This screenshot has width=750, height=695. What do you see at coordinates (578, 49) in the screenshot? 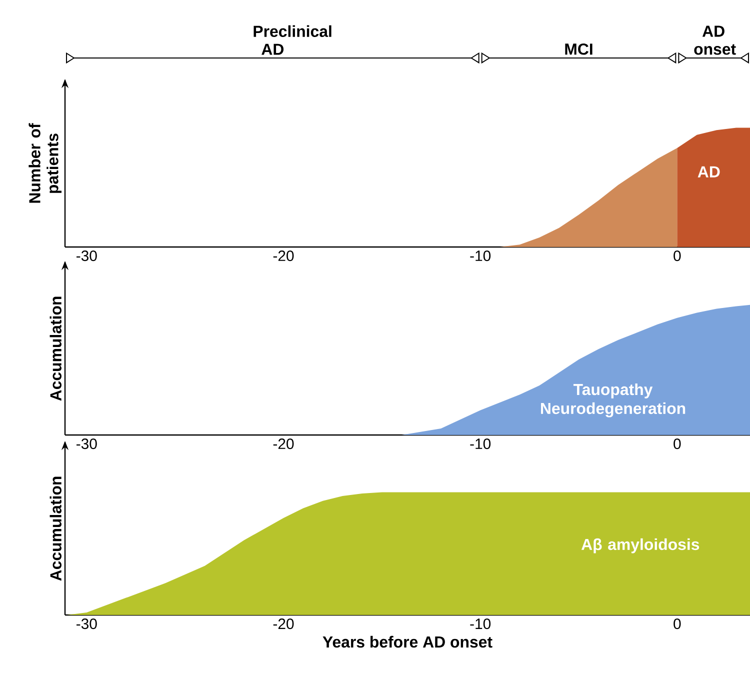
I see `text: MCI` at bounding box center [578, 49].